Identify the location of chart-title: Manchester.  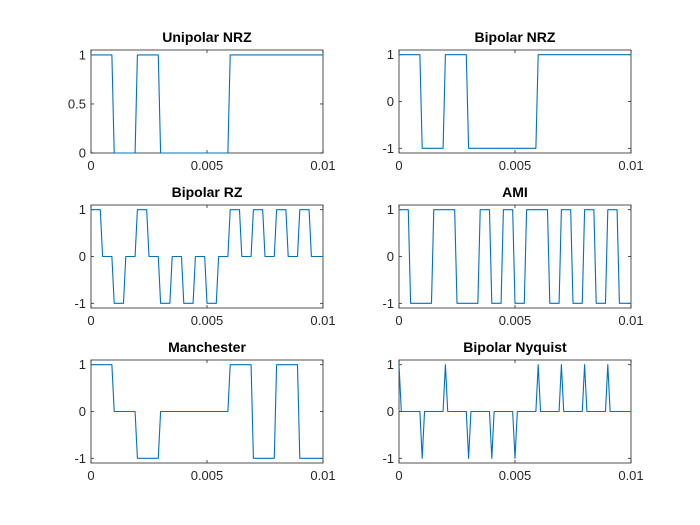
(207, 347).